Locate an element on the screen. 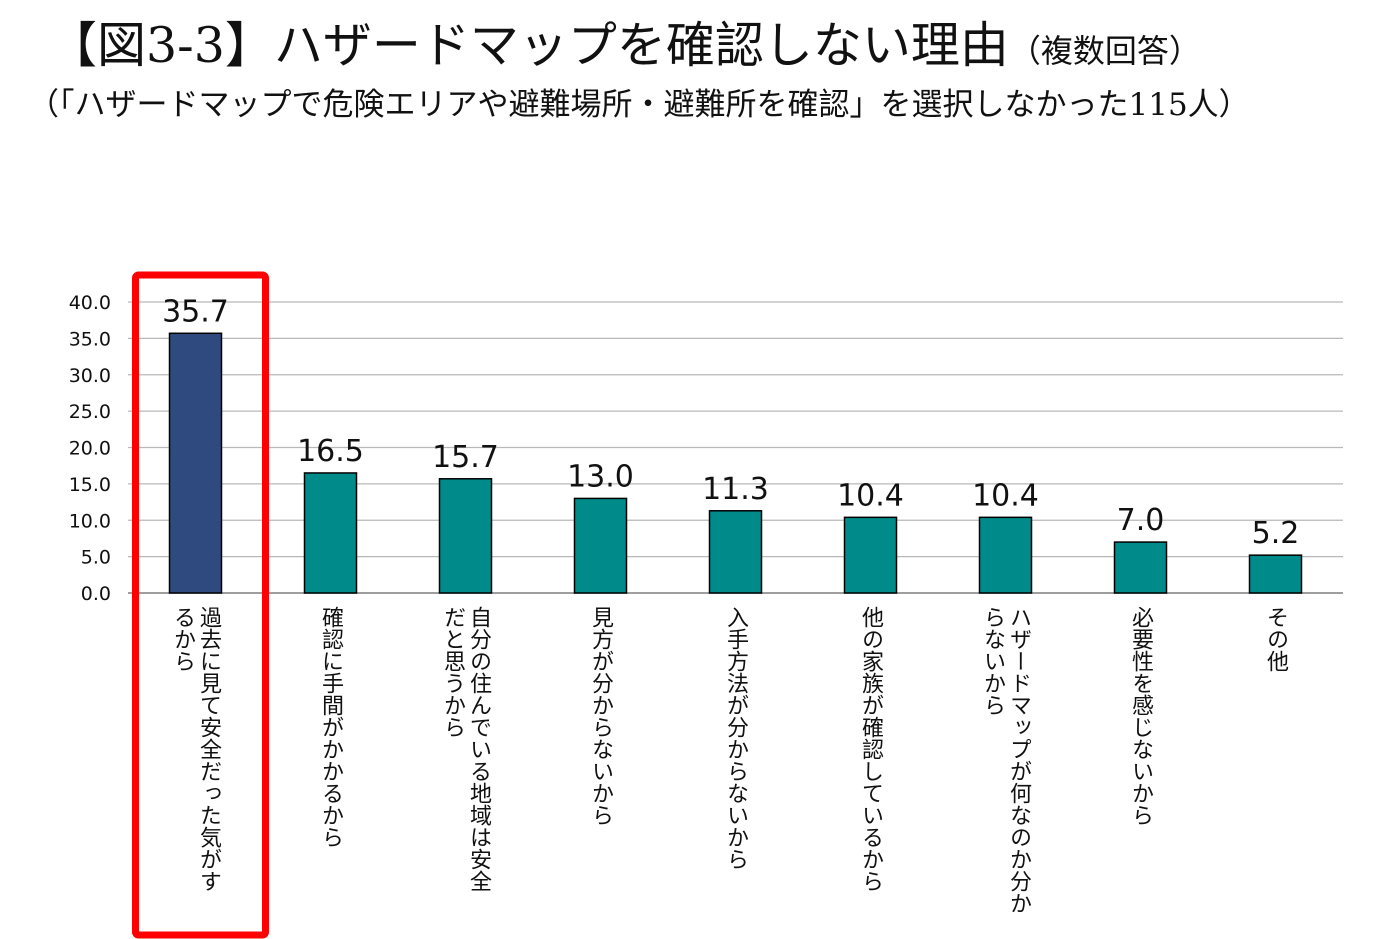  x-tick-label: 確認に手間がかかるから is located at coordinates (331, 727).